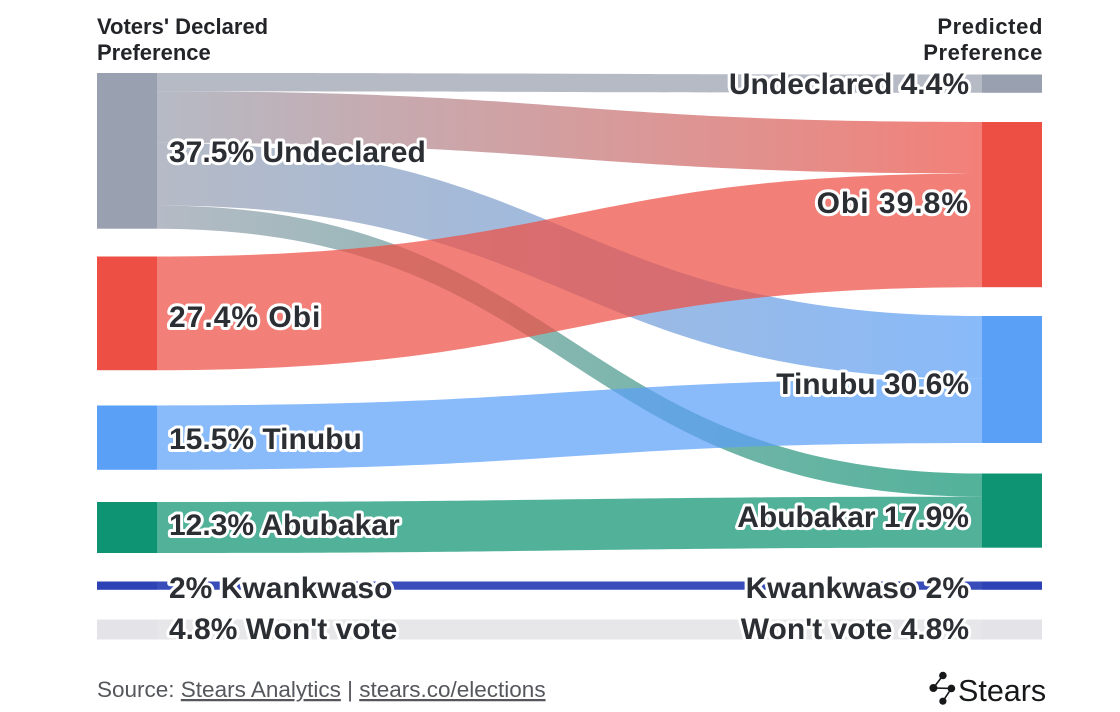 This screenshot has height=712, width=1120. I want to click on svg-text: Won't vote 4.8%, so click(855, 629).